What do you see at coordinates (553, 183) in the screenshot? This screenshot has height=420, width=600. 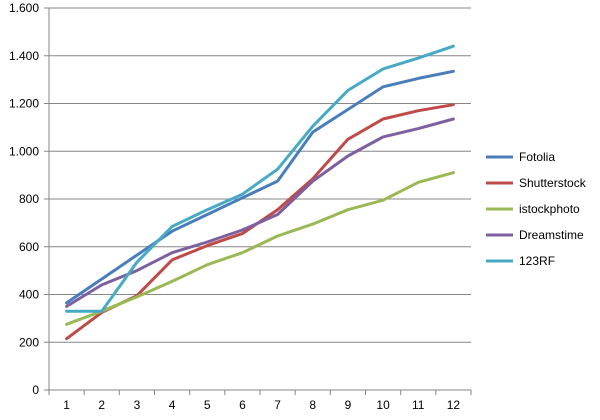 I see `legend-label: Shutterstock` at bounding box center [553, 183].